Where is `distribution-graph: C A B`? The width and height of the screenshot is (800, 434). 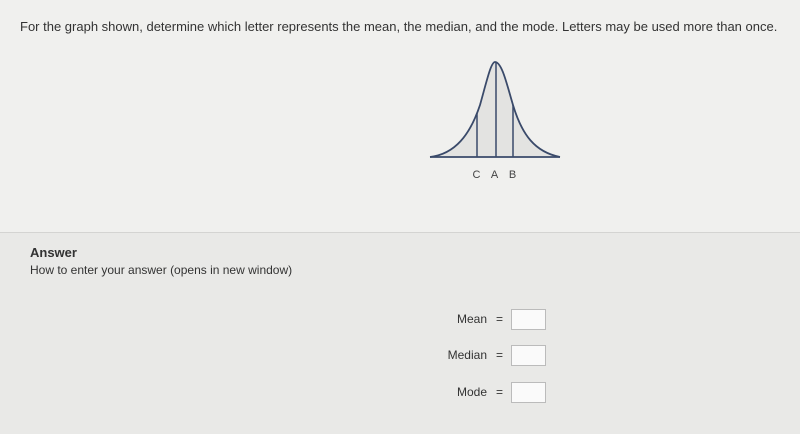
distribution-graph: C A B is located at coordinates (495, 121).